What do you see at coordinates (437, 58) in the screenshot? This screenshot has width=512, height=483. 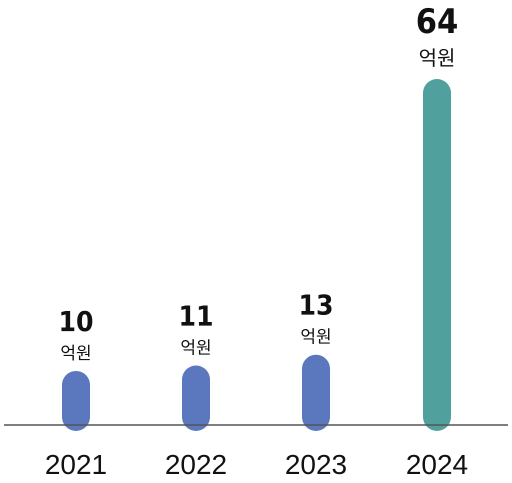 I see `unit-label-2024: 억원` at bounding box center [437, 58].